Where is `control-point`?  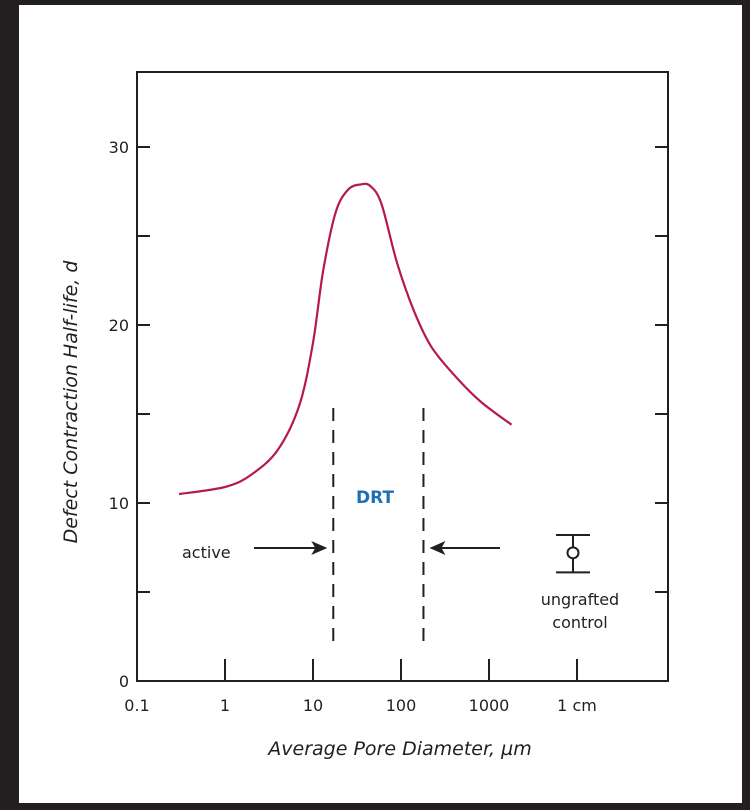
control-point is located at coordinates (573, 552).